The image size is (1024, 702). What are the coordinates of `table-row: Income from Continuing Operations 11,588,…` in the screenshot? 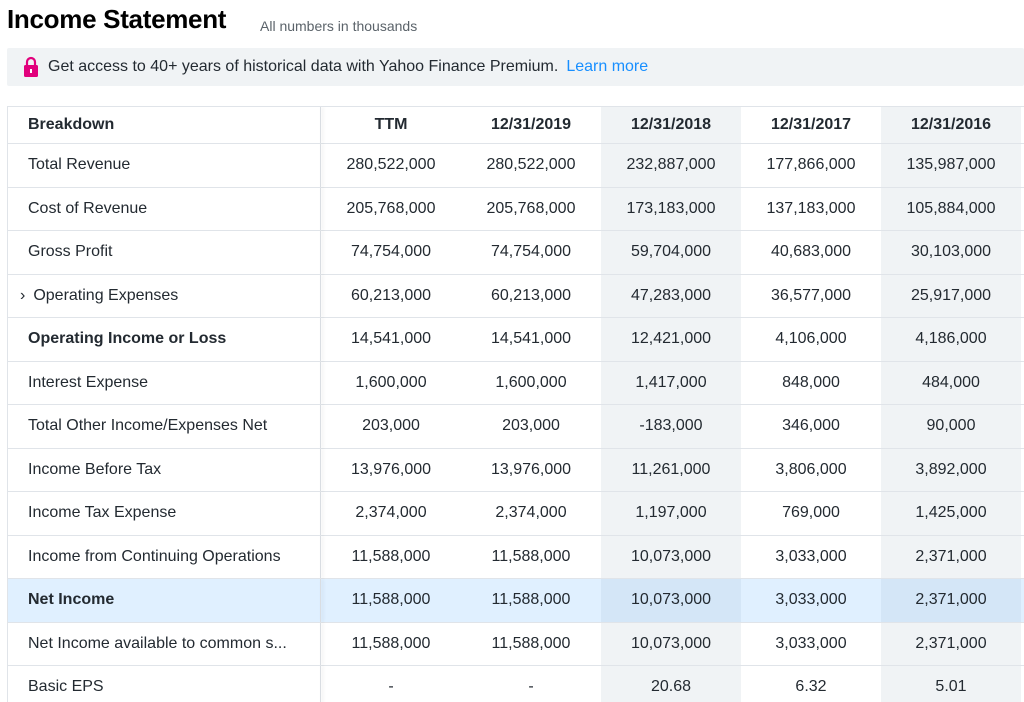 It's located at (515, 557).